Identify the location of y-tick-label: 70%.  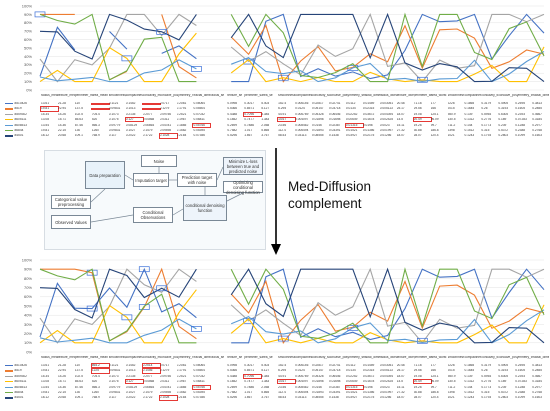
(28, 31).